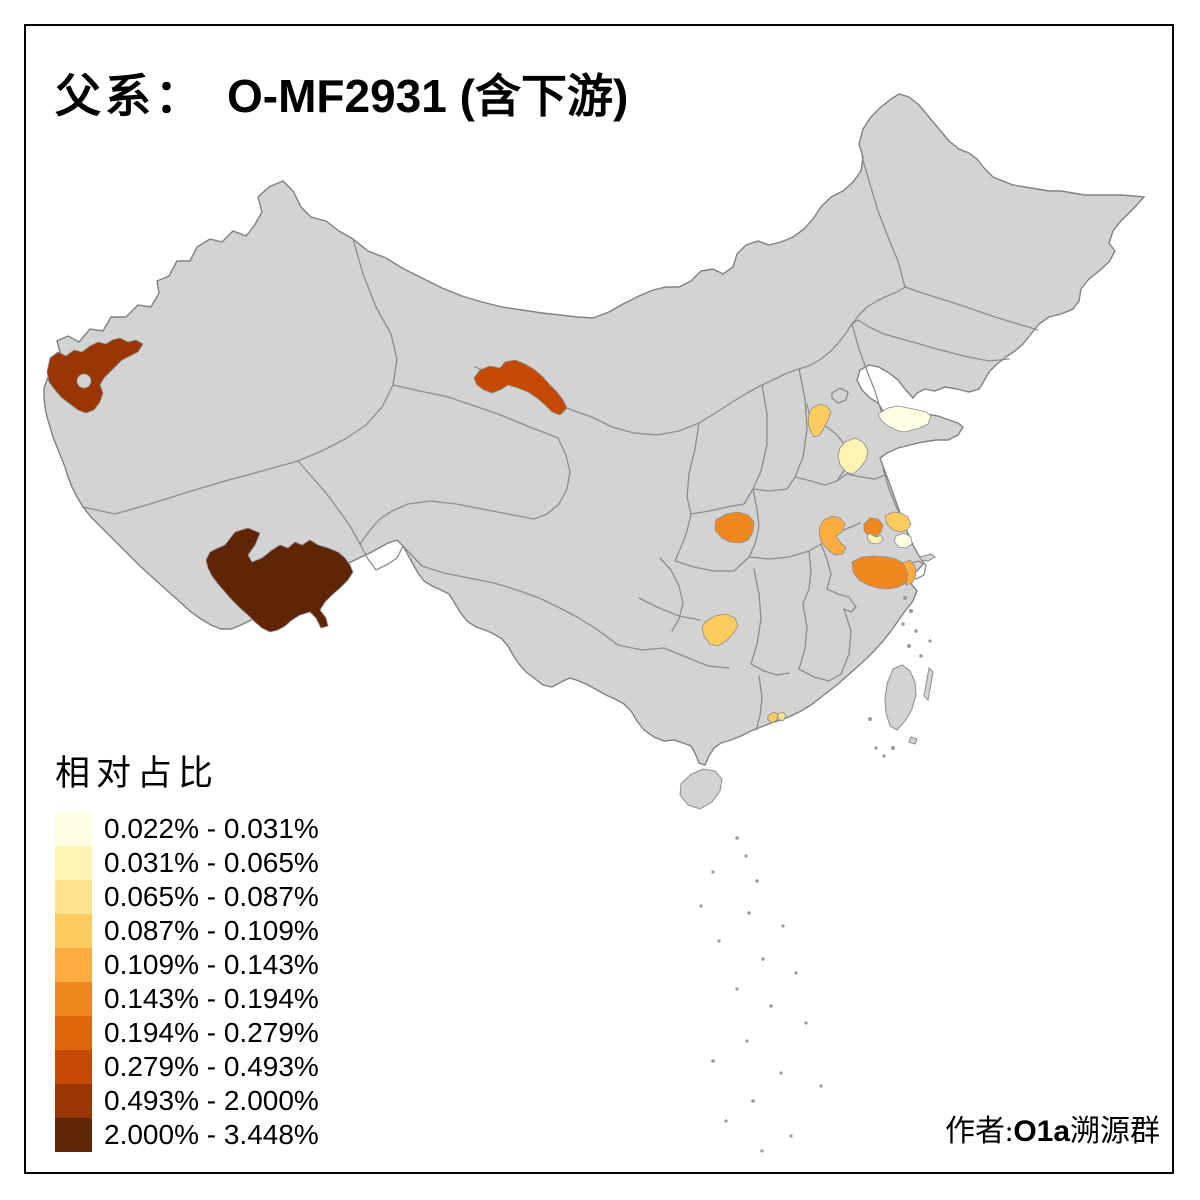 The width and height of the screenshot is (1200, 1200). I want to click on legend-row: 0.031% - 0.065%, so click(187, 863).